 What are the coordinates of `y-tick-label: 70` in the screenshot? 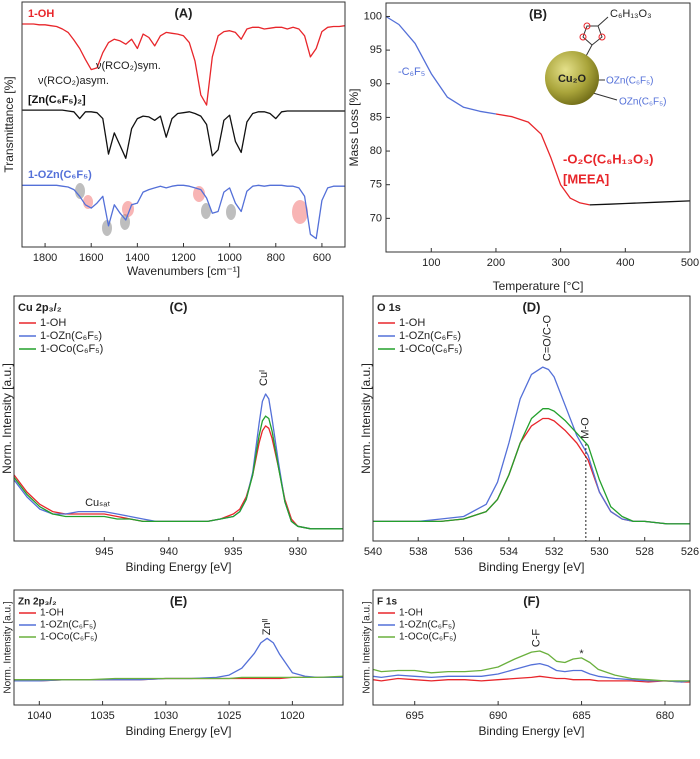 It's located at (376, 218).